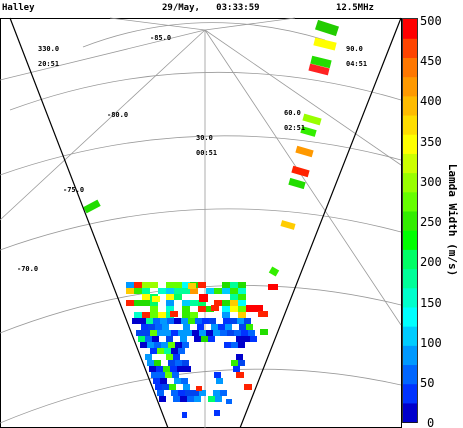 The image size is (463, 428). What do you see at coordinates (427, 383) in the screenshot?
I see `colorbar-tick-label: 50` at bounding box center [427, 383].